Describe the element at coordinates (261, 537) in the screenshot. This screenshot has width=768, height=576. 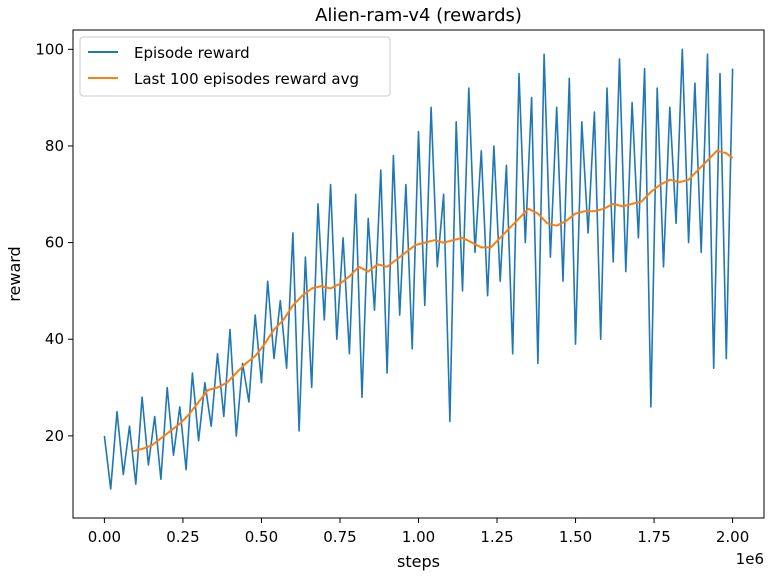
I see `x-tick-label: 0.50` at that location.